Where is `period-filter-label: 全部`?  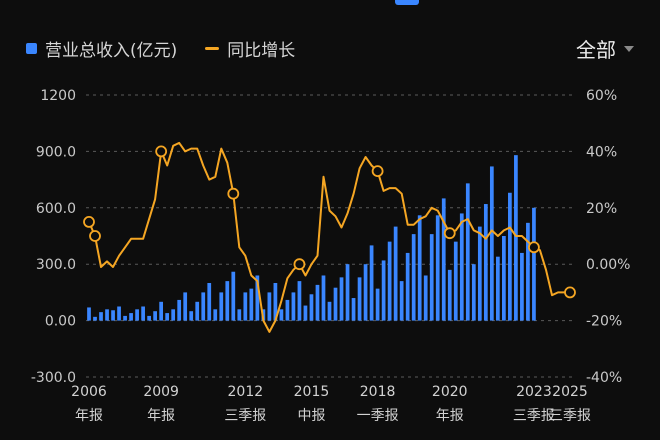 period-filter-label: 全部 is located at coordinates (596, 50).